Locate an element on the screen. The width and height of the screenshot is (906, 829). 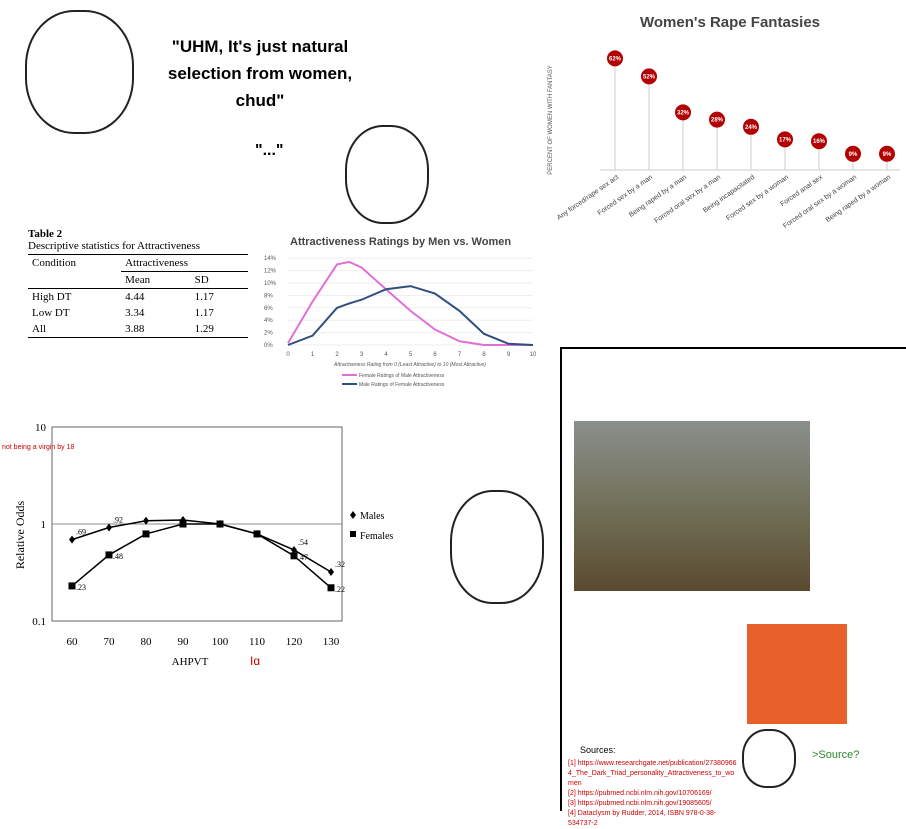
category-label: Being raped by a man is located at coordinates (658, 196).